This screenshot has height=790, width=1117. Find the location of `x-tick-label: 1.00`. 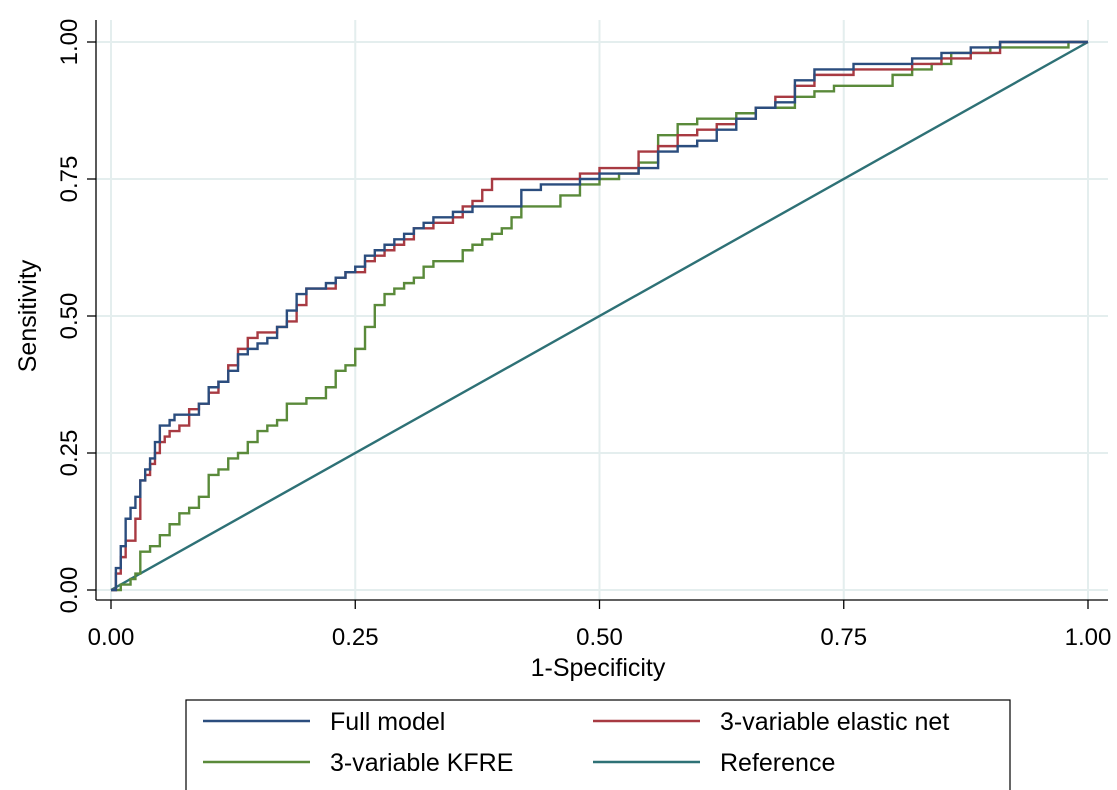

x-tick-label: 1.00 is located at coordinates (1088, 637).